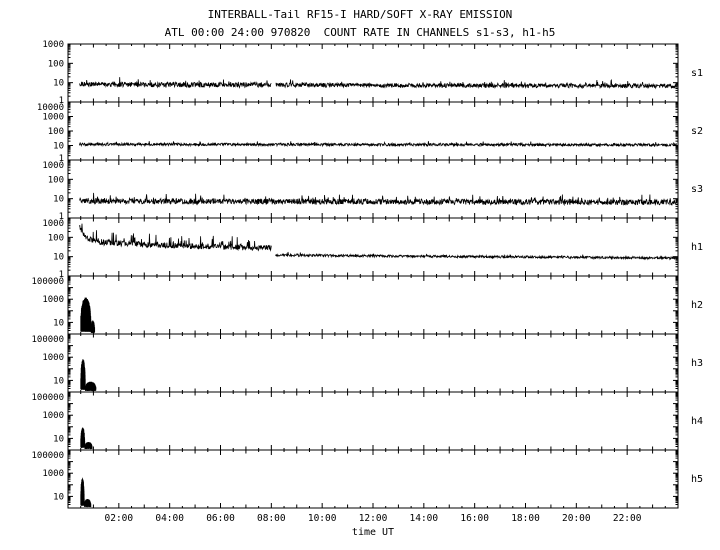 The width and height of the screenshot is (720, 550). What do you see at coordinates (697, 479) in the screenshot?
I see `panel-label-h5: h5` at bounding box center [697, 479].